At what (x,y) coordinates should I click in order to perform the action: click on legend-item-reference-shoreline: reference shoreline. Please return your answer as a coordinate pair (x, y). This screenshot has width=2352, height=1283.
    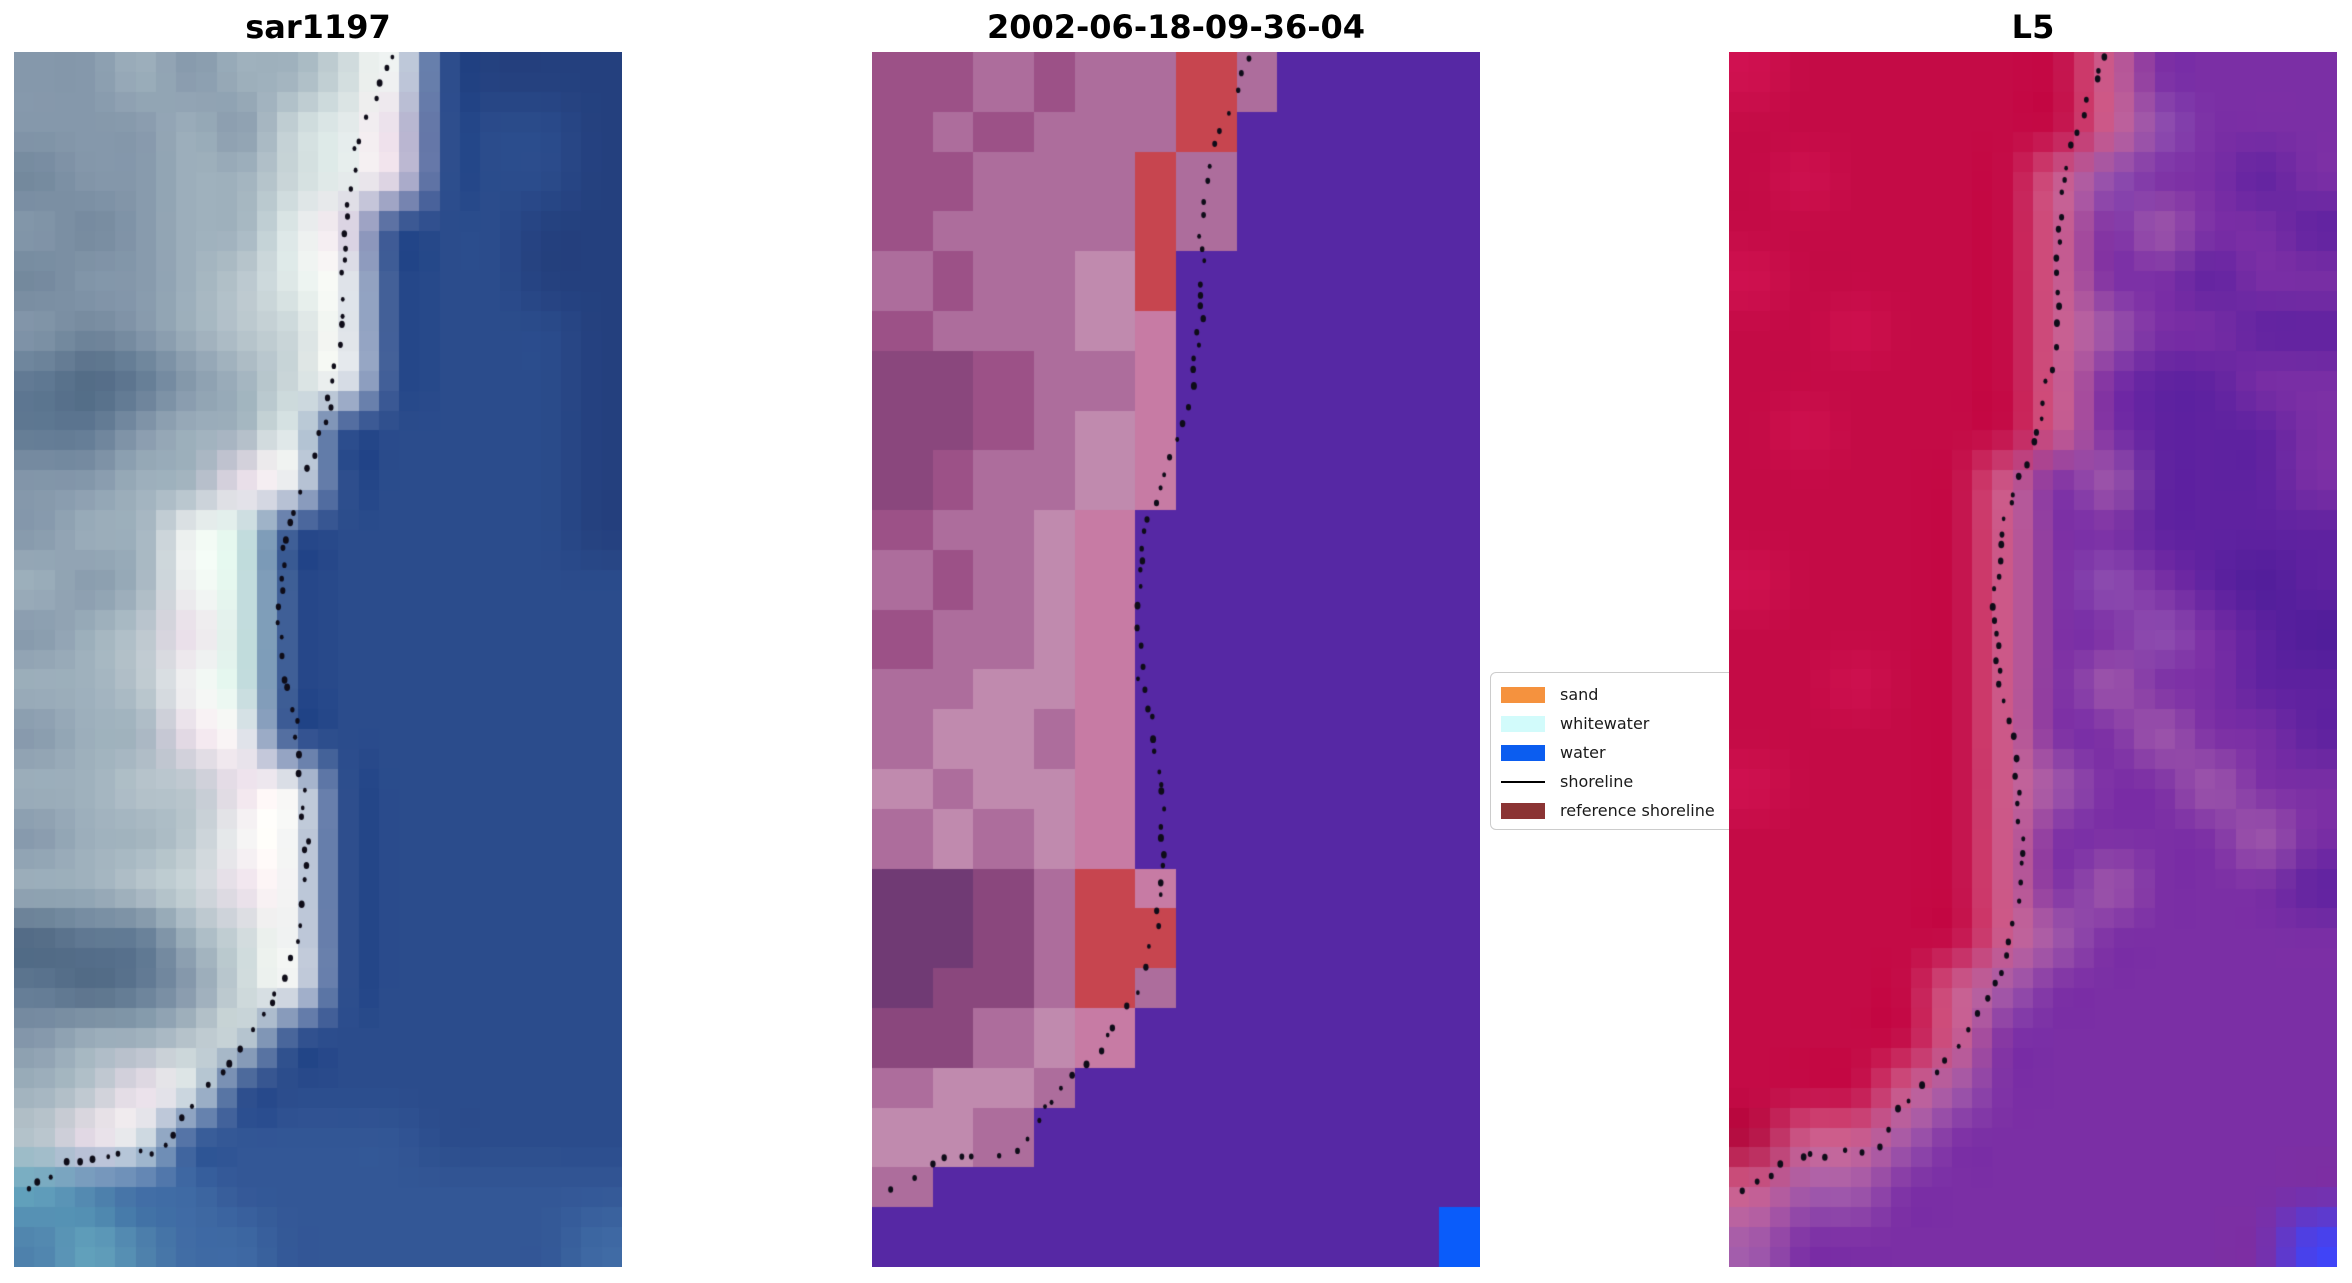
    Looking at the image, I should click on (1626, 810).